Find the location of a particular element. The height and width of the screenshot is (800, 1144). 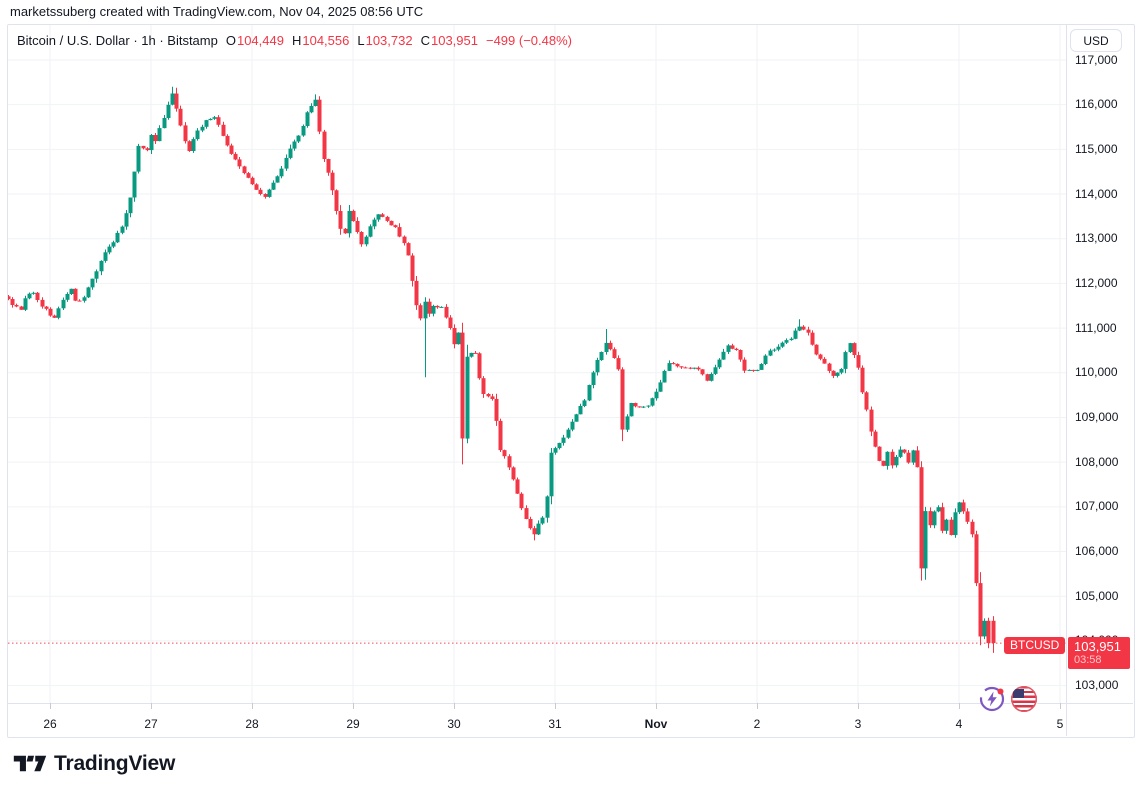

price-axis-label: 107,000 is located at coordinates (1097, 506).